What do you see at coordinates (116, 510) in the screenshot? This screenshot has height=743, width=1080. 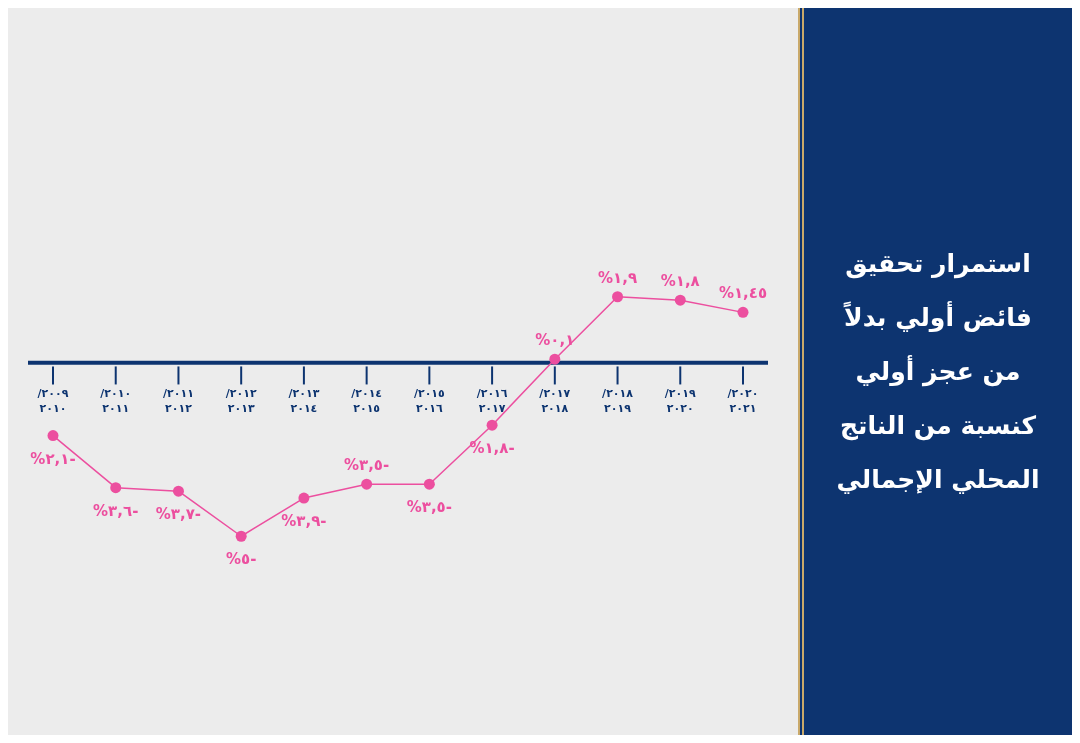 I see `data-label: -٣,٦%` at bounding box center [116, 510].